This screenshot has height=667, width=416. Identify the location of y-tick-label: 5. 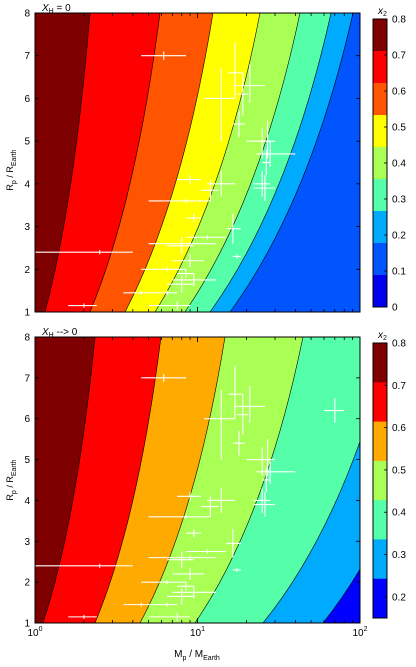
(27, 460).